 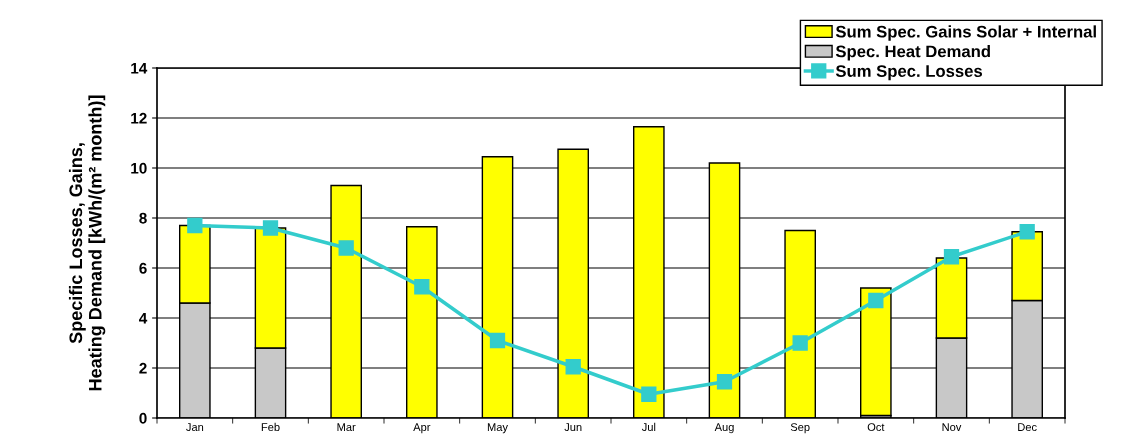 I want to click on y-tick-label: 2, so click(x=143, y=368).